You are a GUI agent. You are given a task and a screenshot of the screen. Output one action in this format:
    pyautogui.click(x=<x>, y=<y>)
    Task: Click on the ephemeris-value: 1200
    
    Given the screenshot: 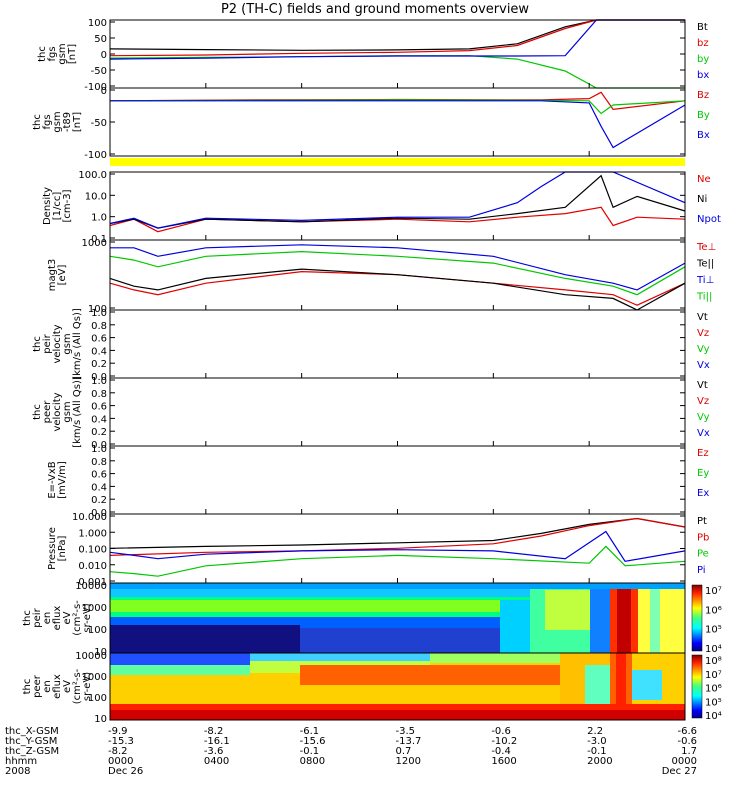 What is the action you would take?
    pyautogui.click(x=408, y=761)
    